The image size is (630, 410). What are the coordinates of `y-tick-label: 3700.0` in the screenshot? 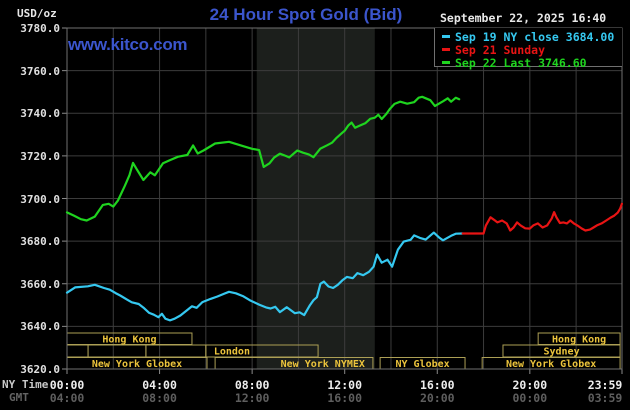 It's located at (40, 199).